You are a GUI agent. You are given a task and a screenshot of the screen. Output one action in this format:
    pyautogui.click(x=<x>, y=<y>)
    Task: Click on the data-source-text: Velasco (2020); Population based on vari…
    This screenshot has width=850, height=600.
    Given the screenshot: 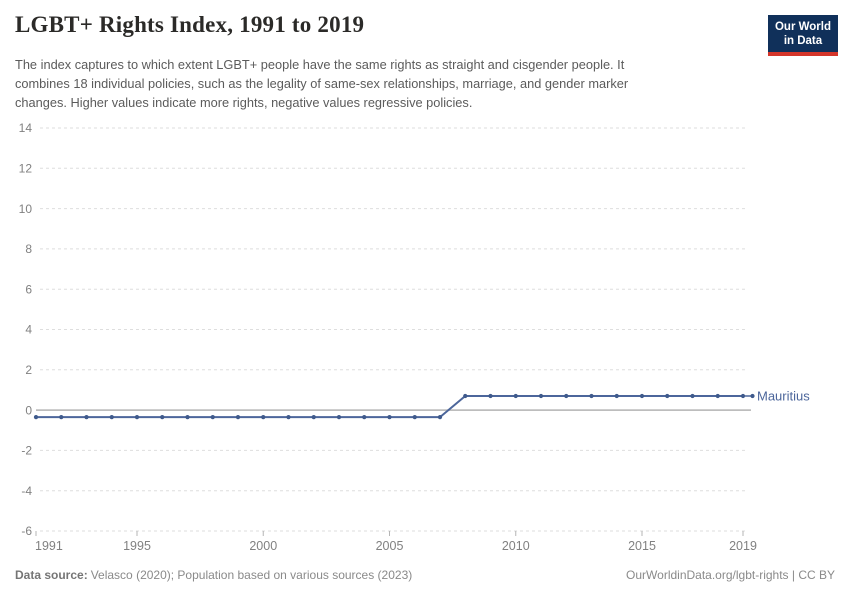 What is the action you would take?
    pyautogui.click(x=251, y=575)
    